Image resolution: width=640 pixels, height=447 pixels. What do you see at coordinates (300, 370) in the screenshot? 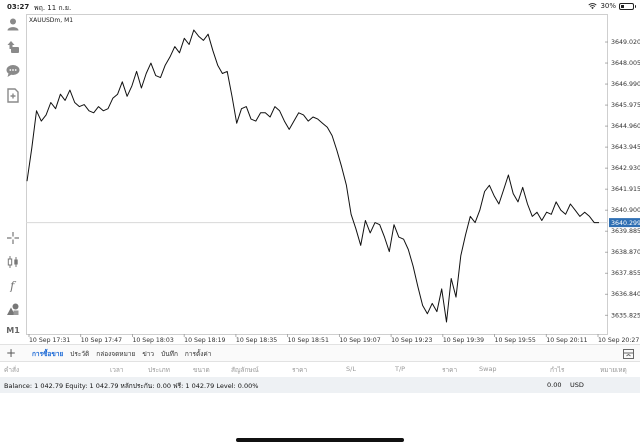
I see `col-price: ราคา` at bounding box center [300, 370].